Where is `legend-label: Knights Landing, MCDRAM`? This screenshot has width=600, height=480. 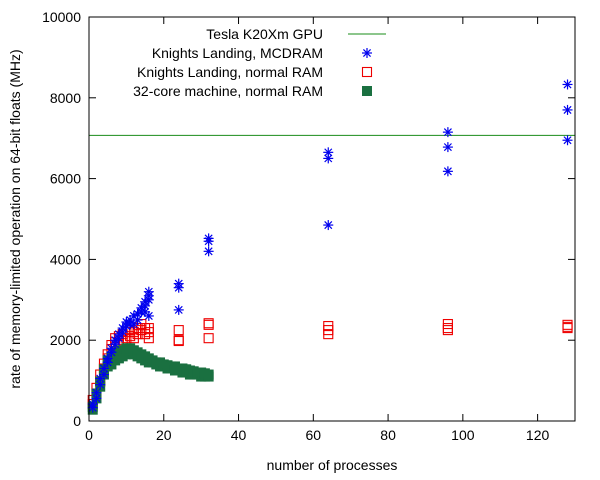 legend-label: Knights Landing, MCDRAM is located at coordinates (237, 53).